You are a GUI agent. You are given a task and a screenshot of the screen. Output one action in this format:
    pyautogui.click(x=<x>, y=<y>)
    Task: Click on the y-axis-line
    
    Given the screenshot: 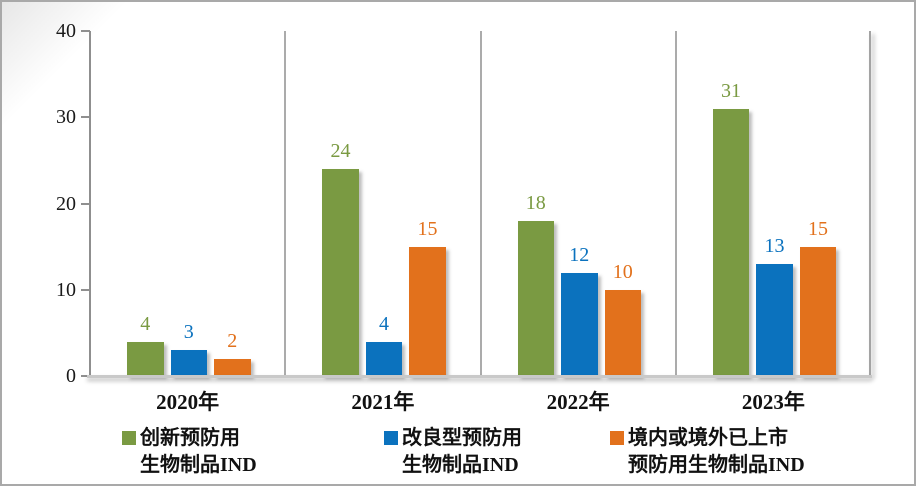 What is the action you would take?
    pyautogui.click(x=90, y=203)
    